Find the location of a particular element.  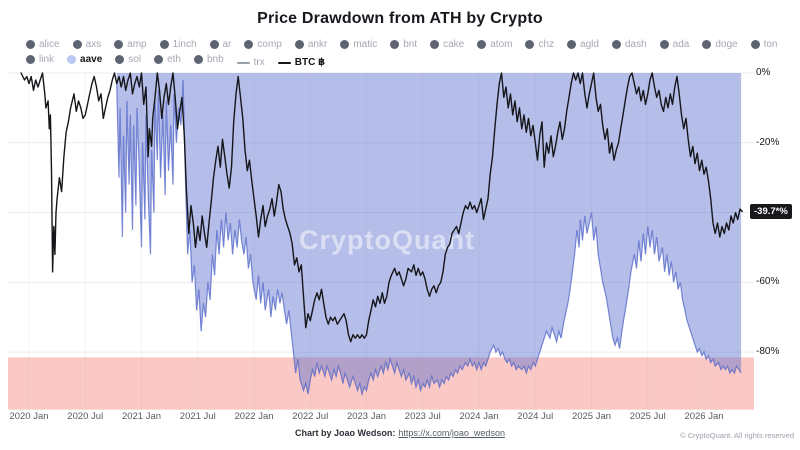

legend-item-label: ada is located at coordinates (681, 44).